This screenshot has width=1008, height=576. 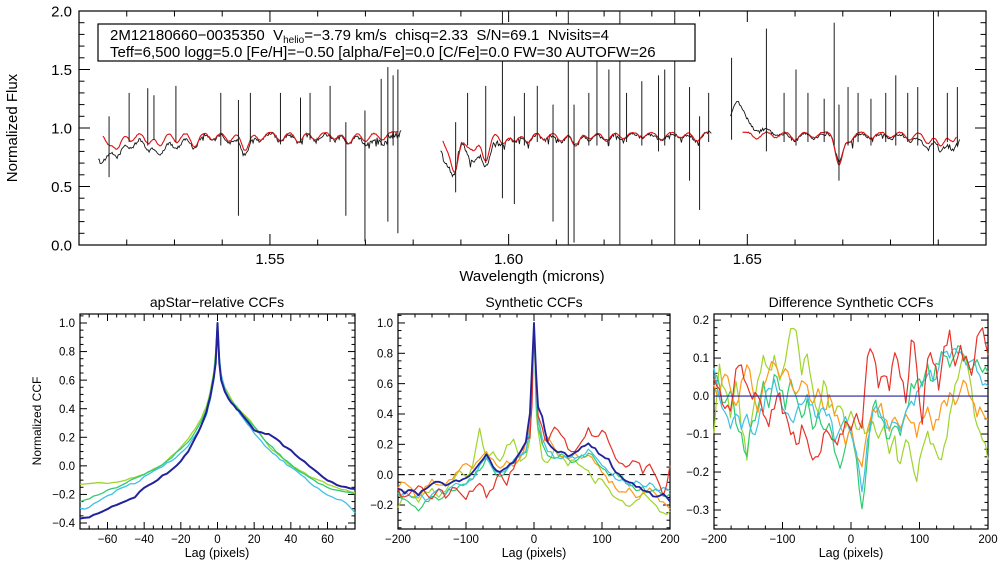 What do you see at coordinates (217, 302) in the screenshot?
I see `apstar-ccf-title: apStar−relative CCFs` at bounding box center [217, 302].